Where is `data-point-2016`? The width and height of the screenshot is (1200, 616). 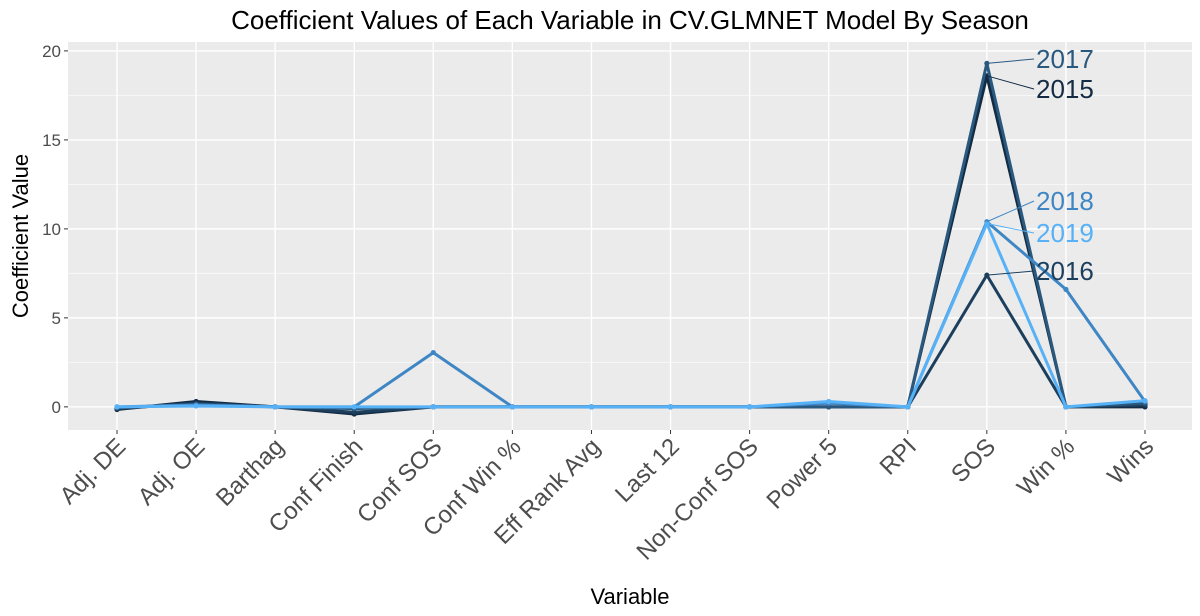
data-point-2016 is located at coordinates (354, 412).